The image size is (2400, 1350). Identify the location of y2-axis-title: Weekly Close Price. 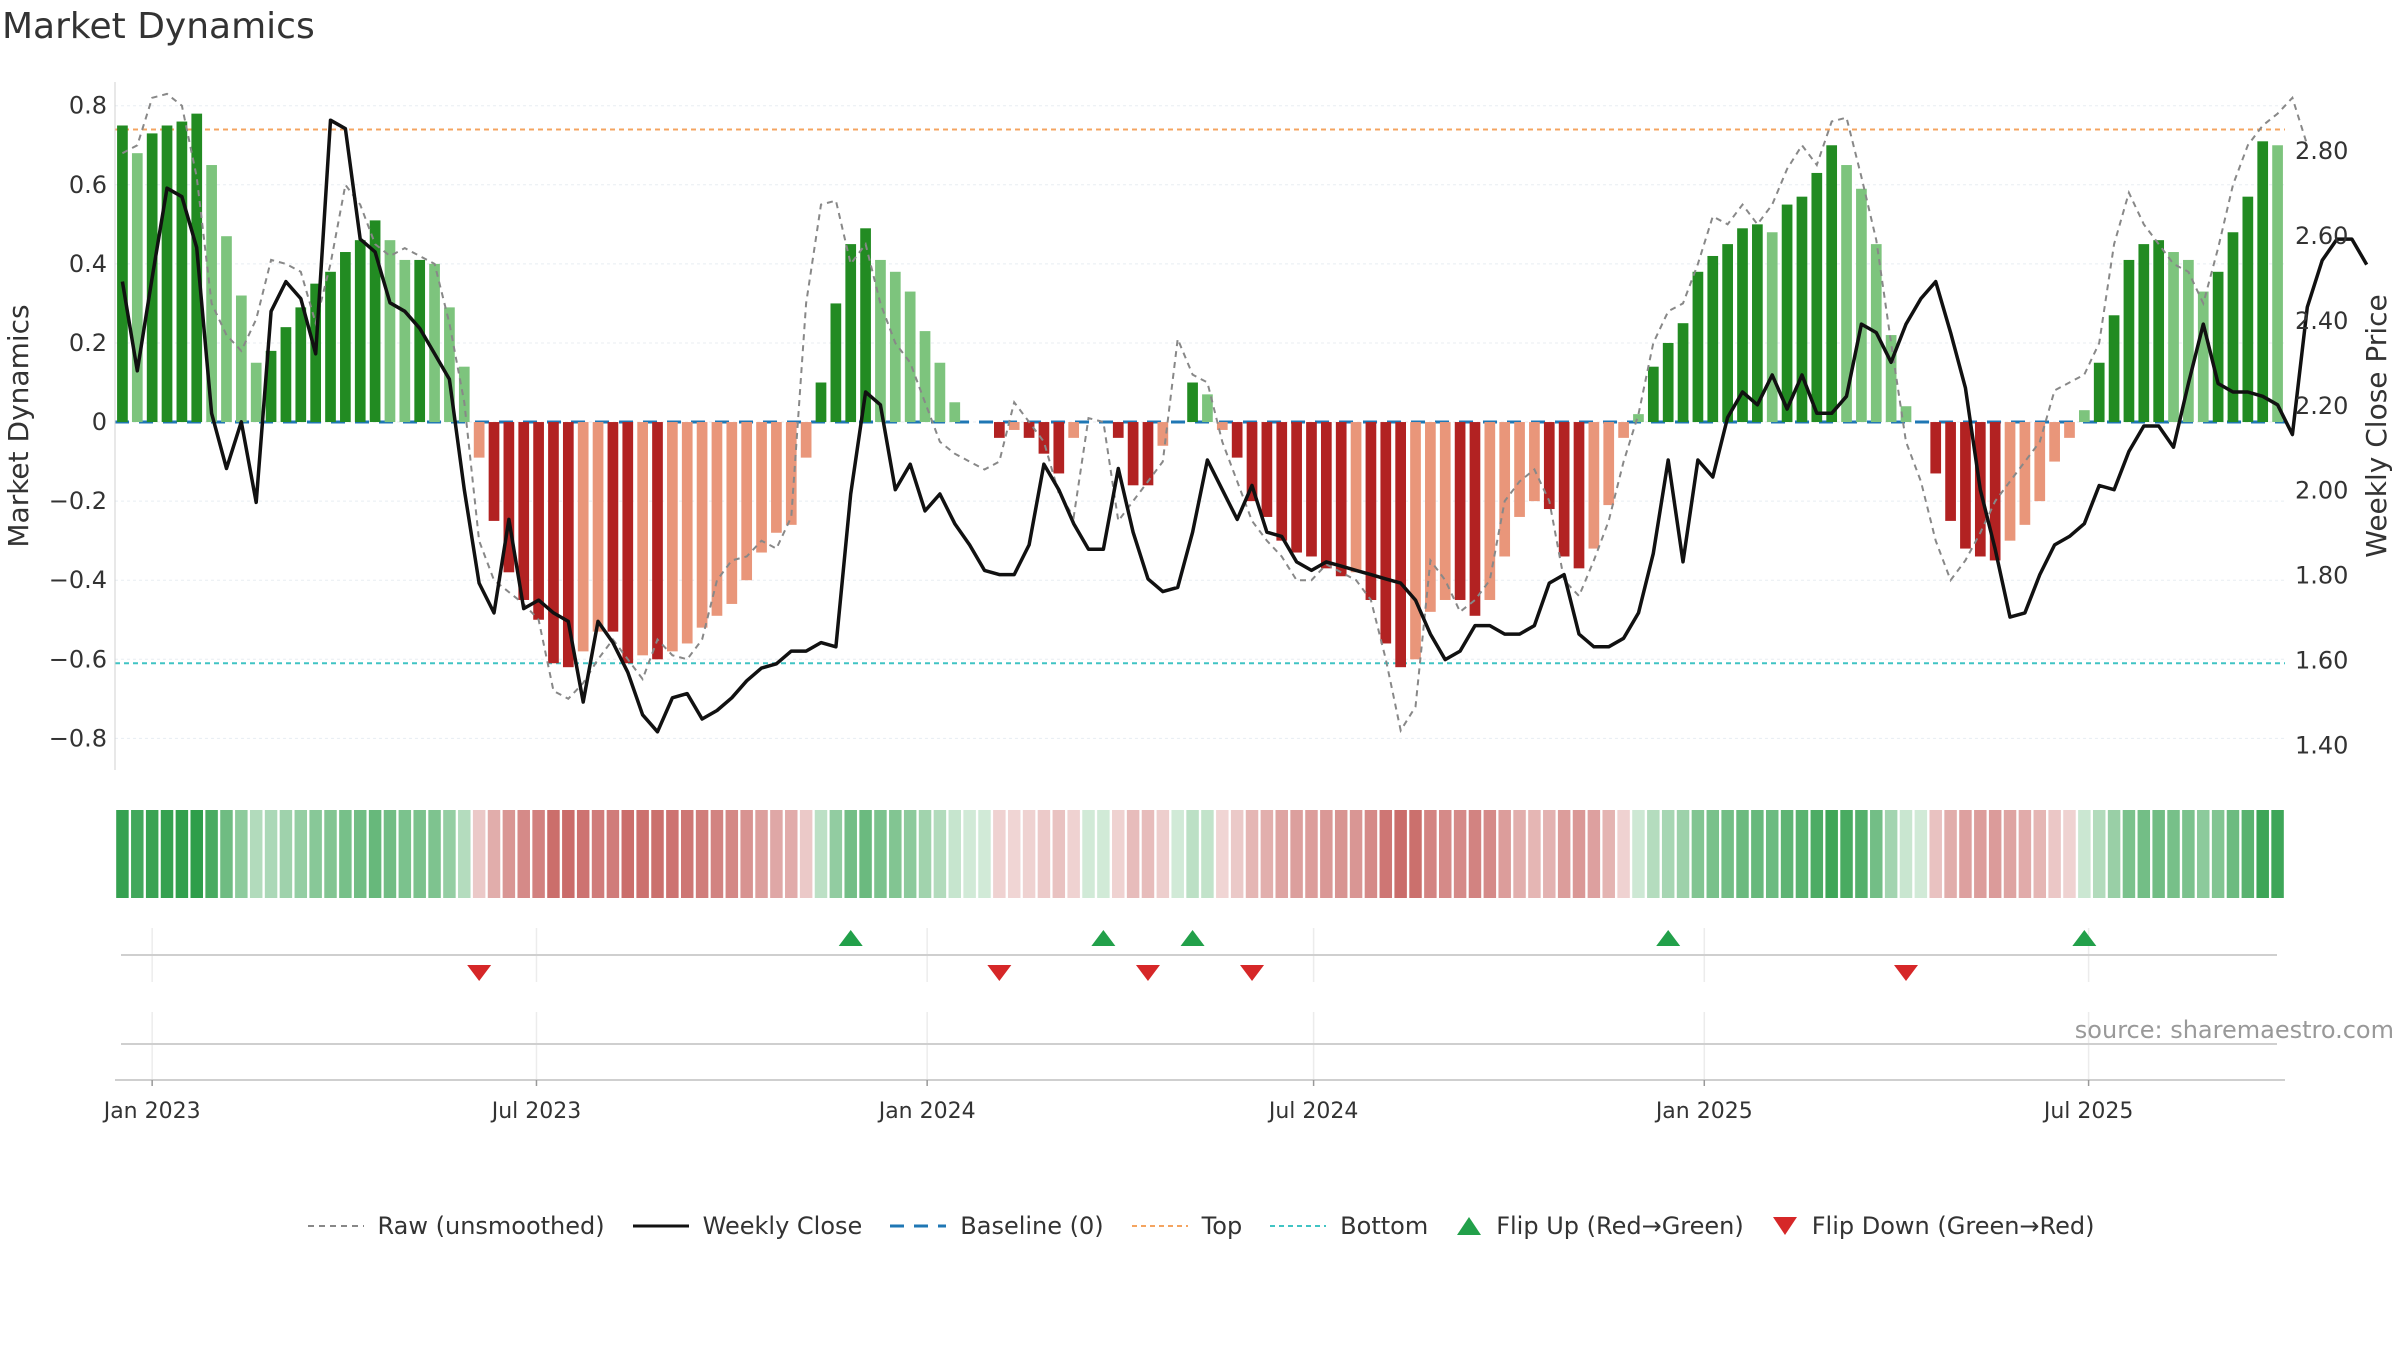
(2376, 425).